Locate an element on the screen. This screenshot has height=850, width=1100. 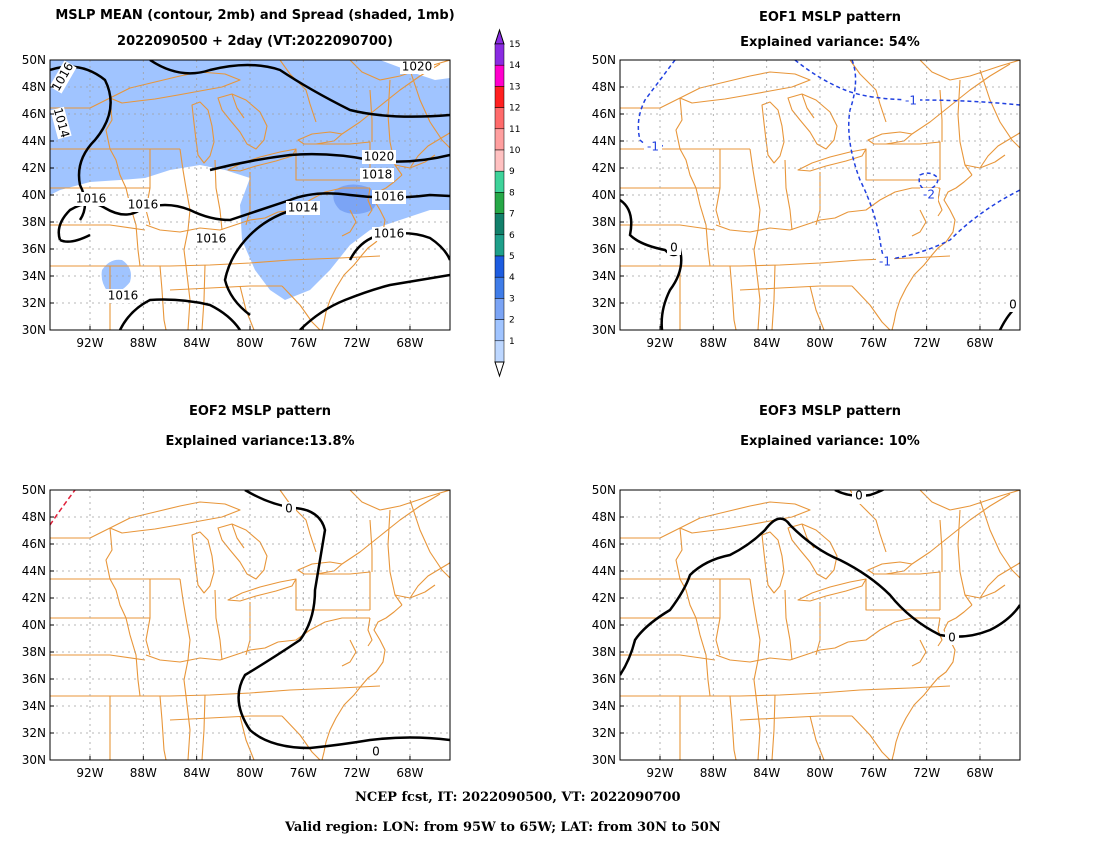
colorbar-level-label: 7 is located at coordinates (512, 215).